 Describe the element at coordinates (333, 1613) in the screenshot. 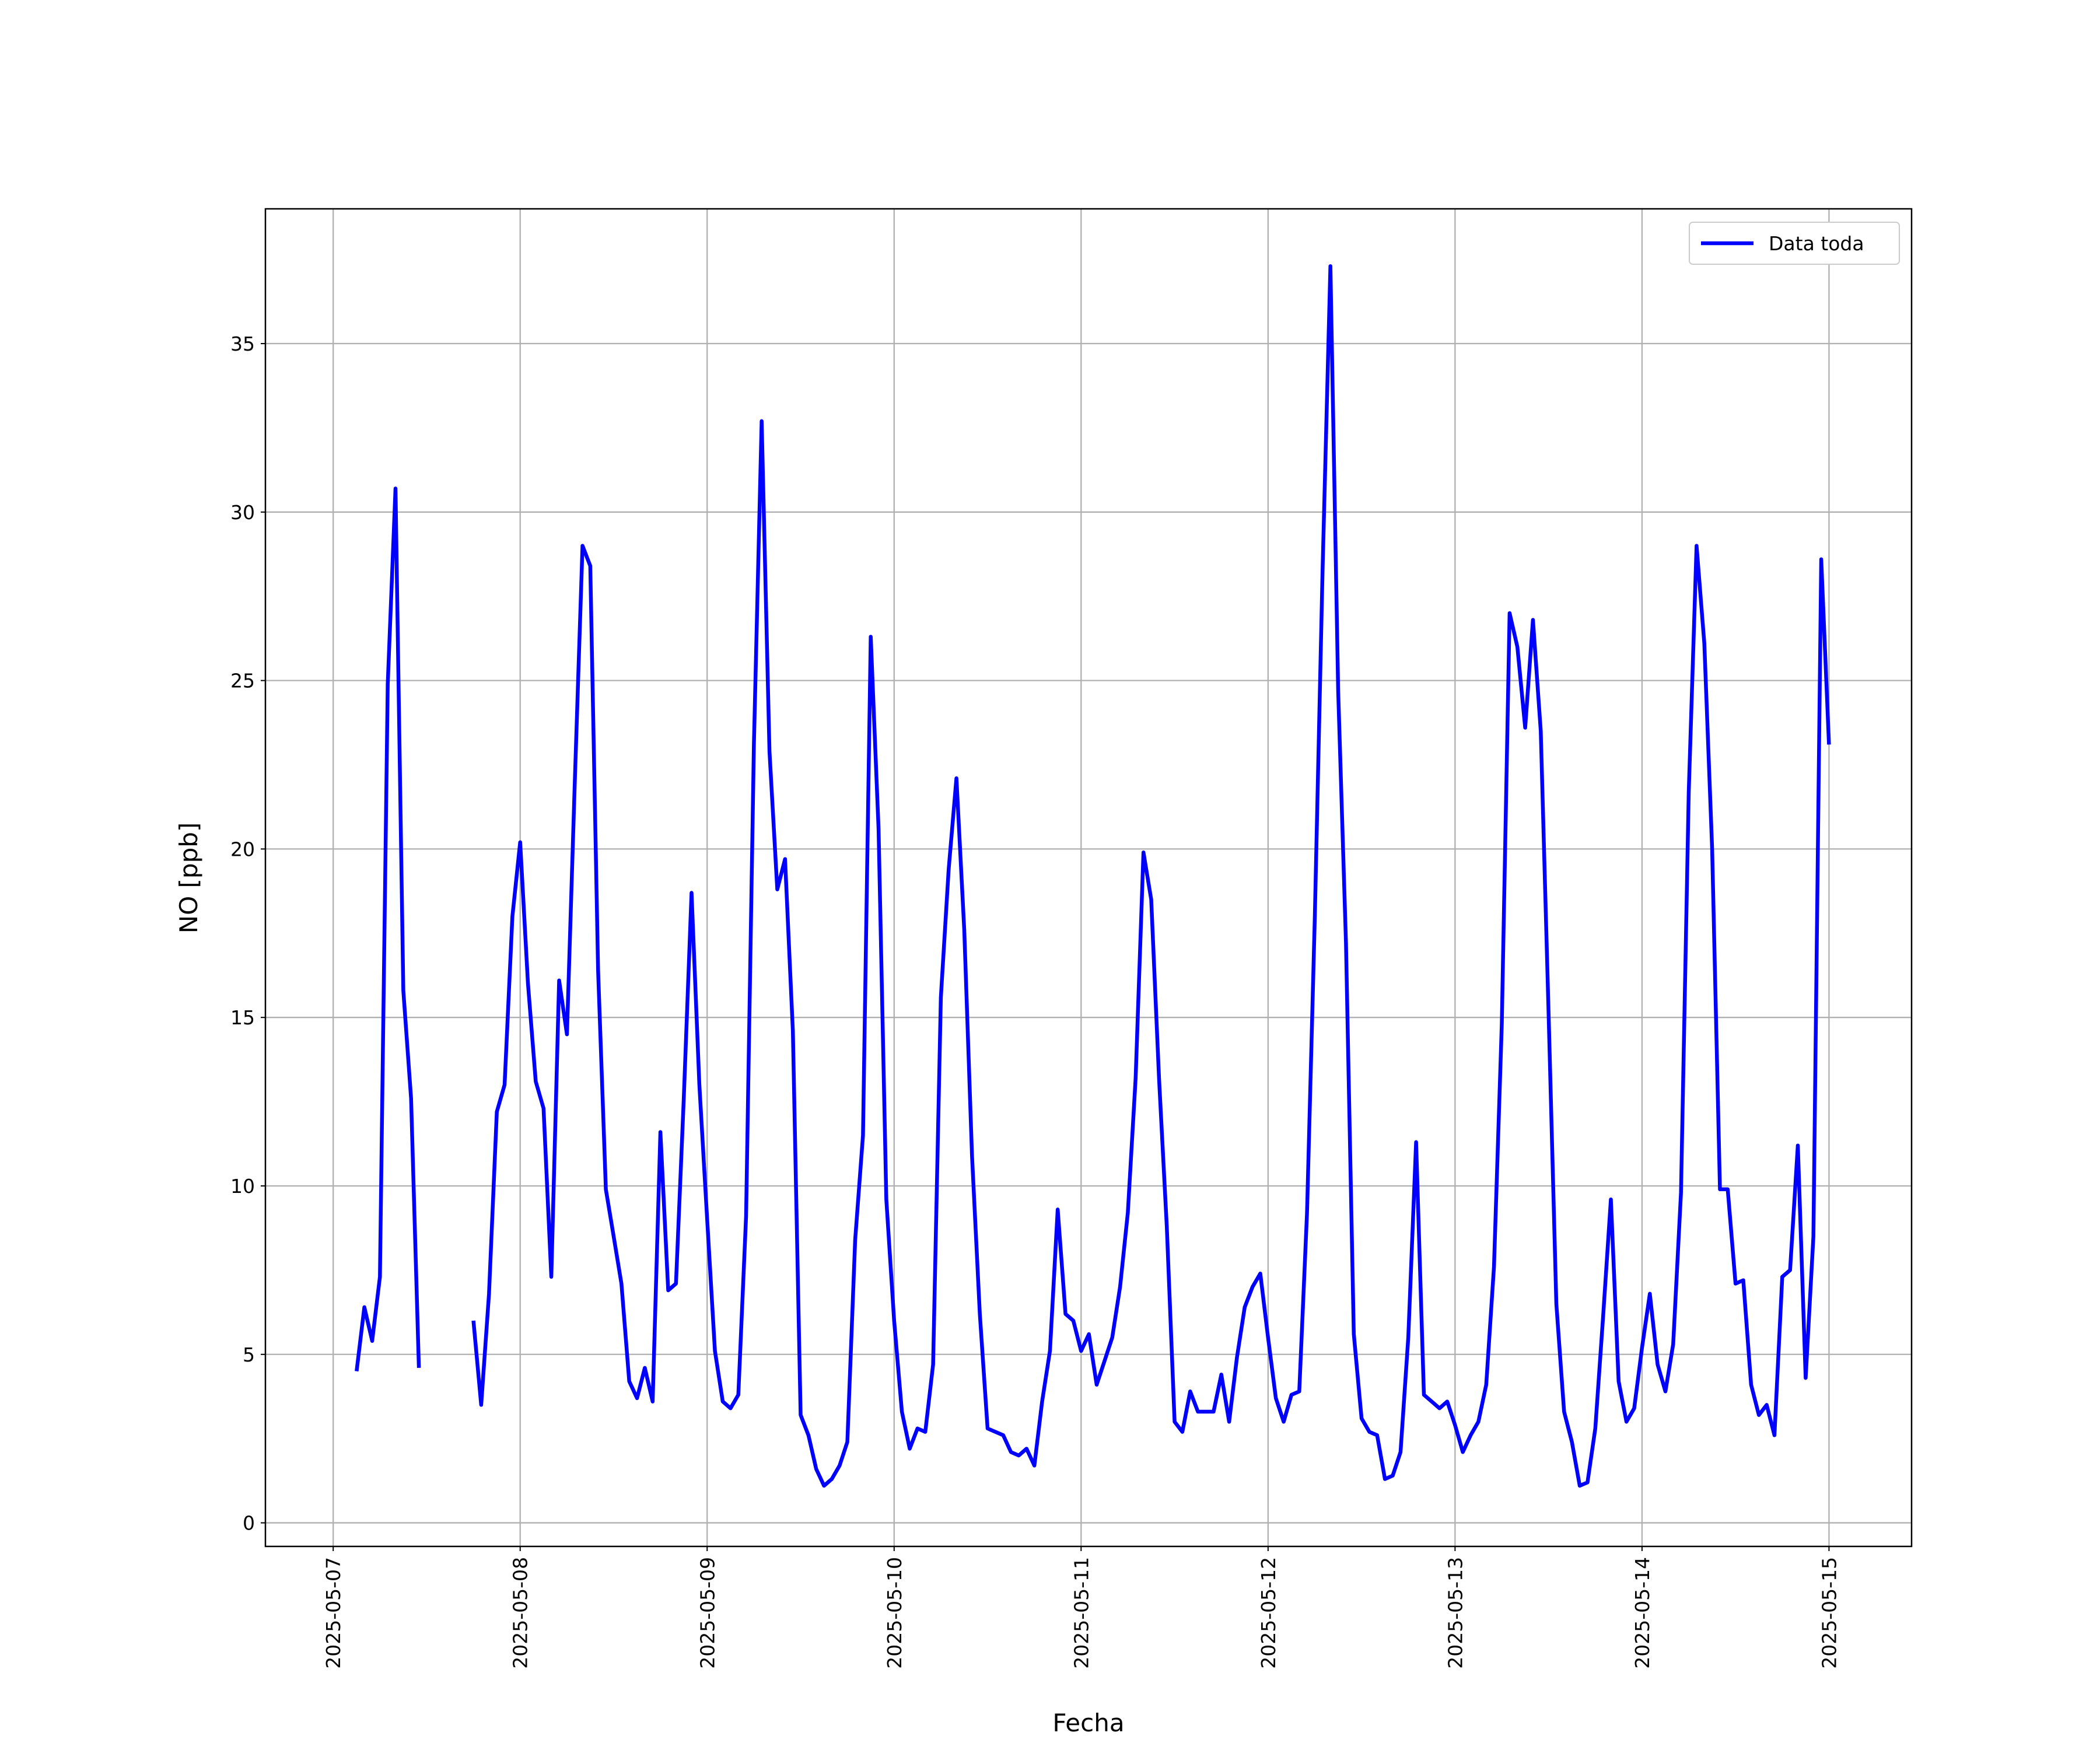

I see `x-tick-label: 2025-05-07` at that location.